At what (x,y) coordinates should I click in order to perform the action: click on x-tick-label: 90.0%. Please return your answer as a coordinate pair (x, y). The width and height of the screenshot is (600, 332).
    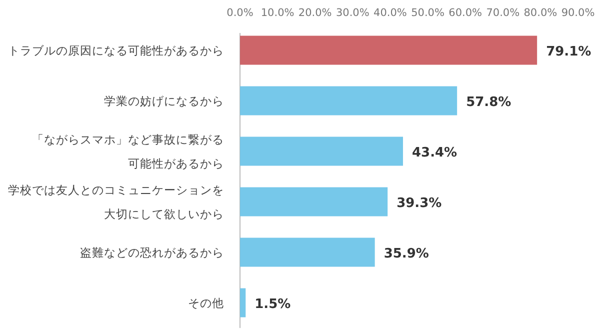
    Looking at the image, I should click on (578, 13).